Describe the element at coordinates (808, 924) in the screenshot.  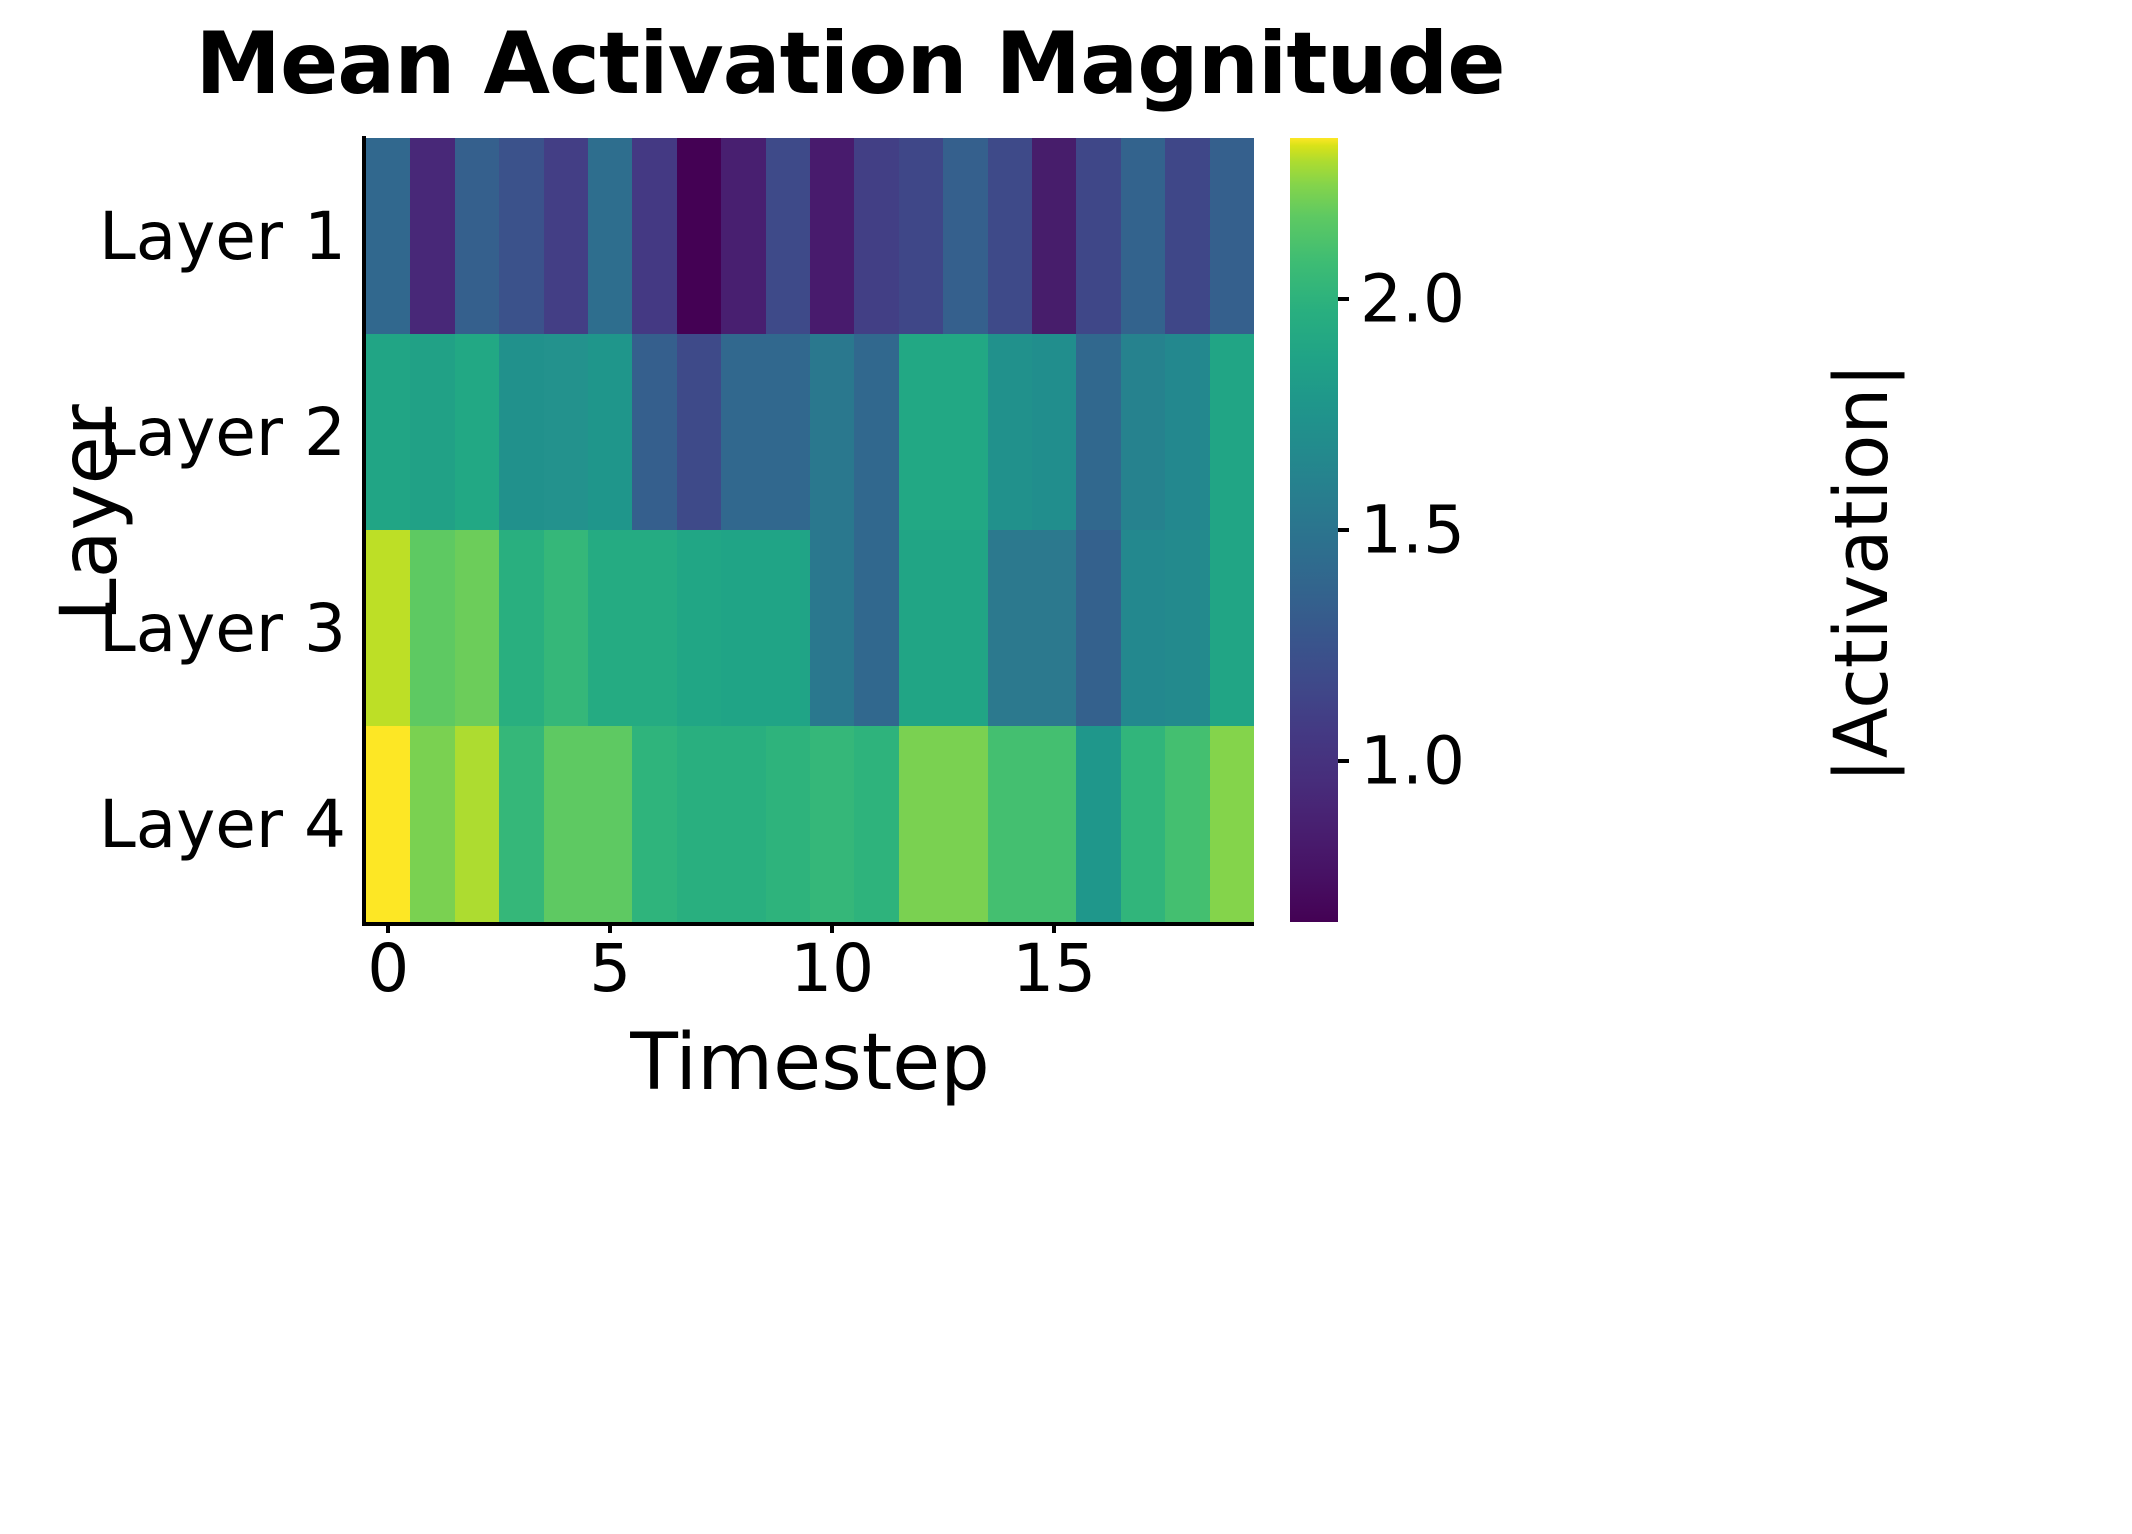
I see `axis-spine-bottom` at that location.